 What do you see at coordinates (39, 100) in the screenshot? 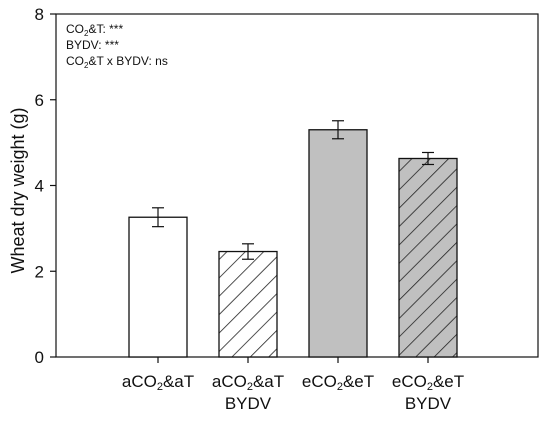
I see `y-tick-label: 6` at bounding box center [39, 100].